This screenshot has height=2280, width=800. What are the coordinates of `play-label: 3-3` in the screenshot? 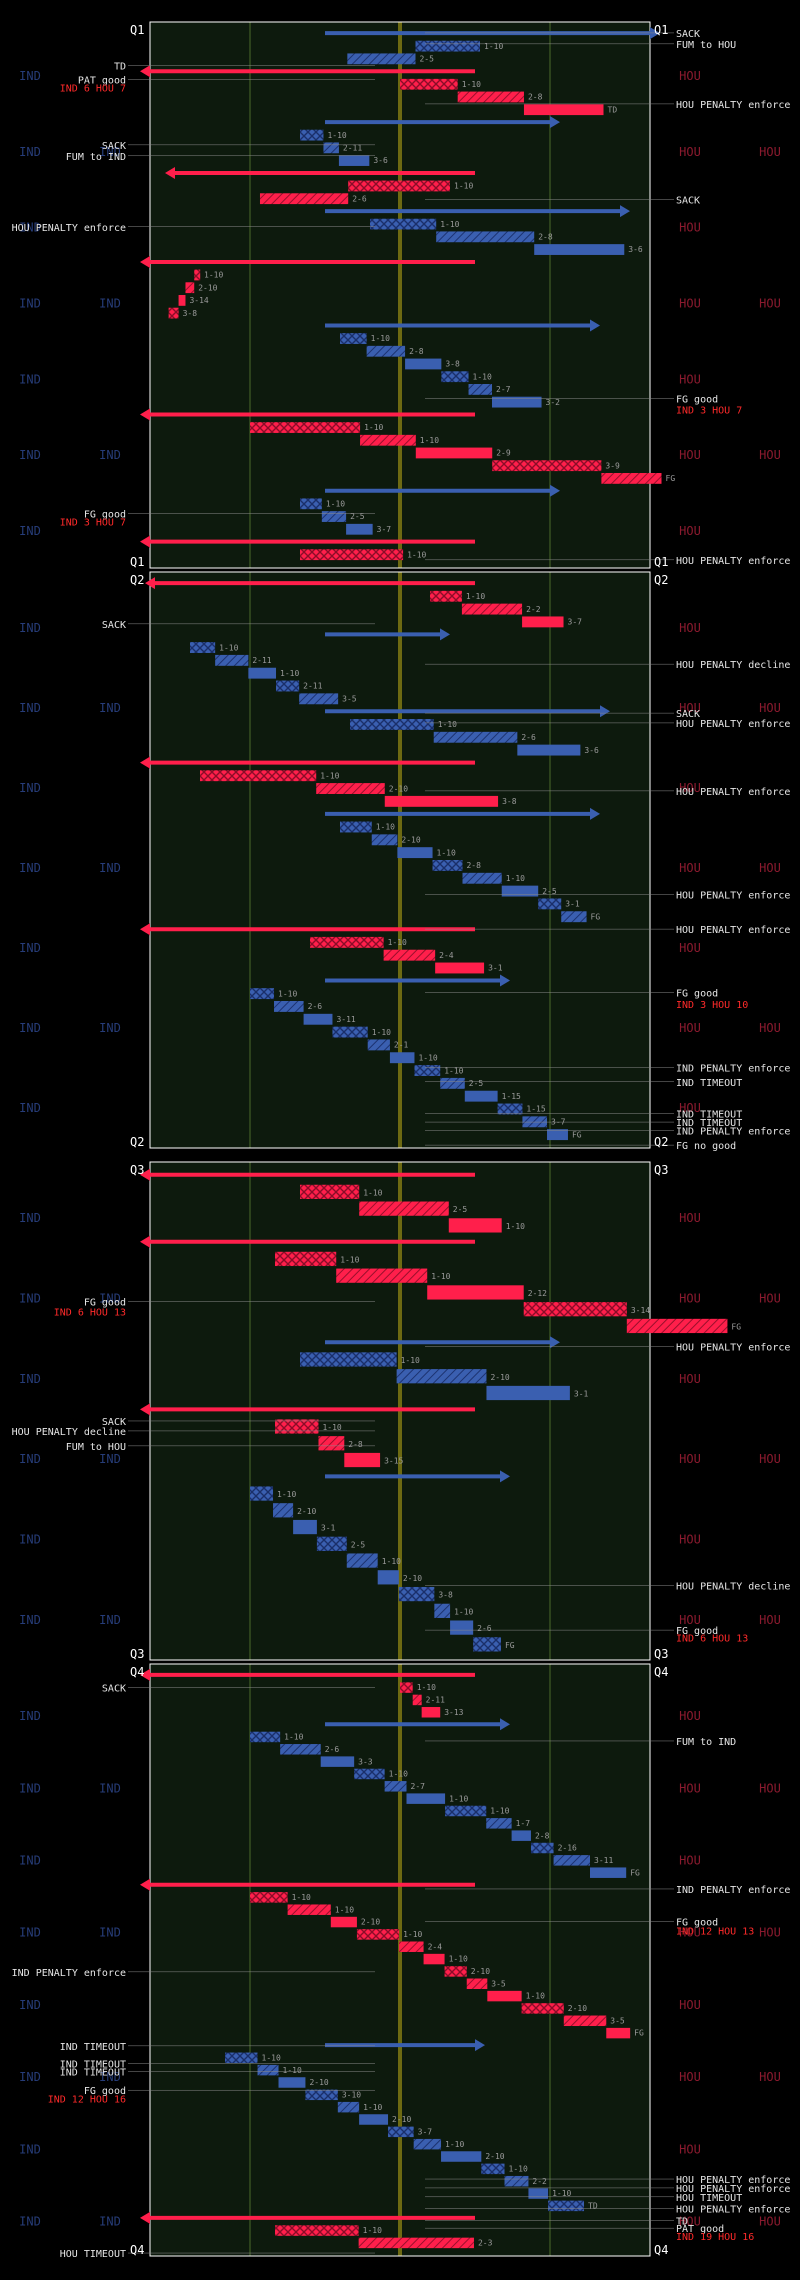 It's located at (365, 1761).